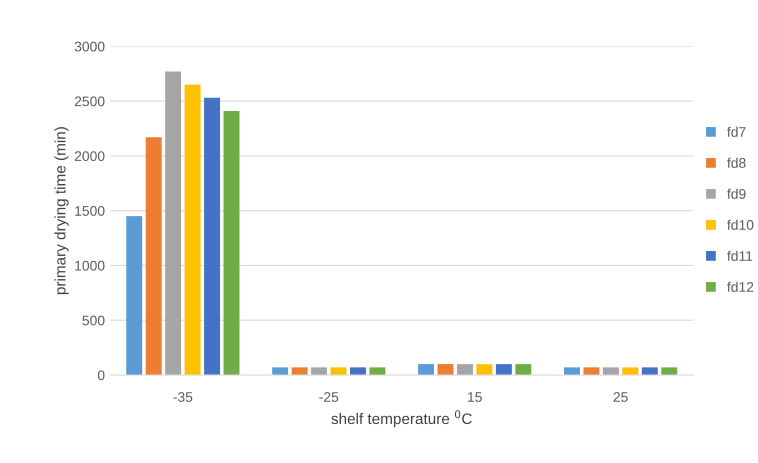  I want to click on x-tick-label: -35, so click(182, 397).